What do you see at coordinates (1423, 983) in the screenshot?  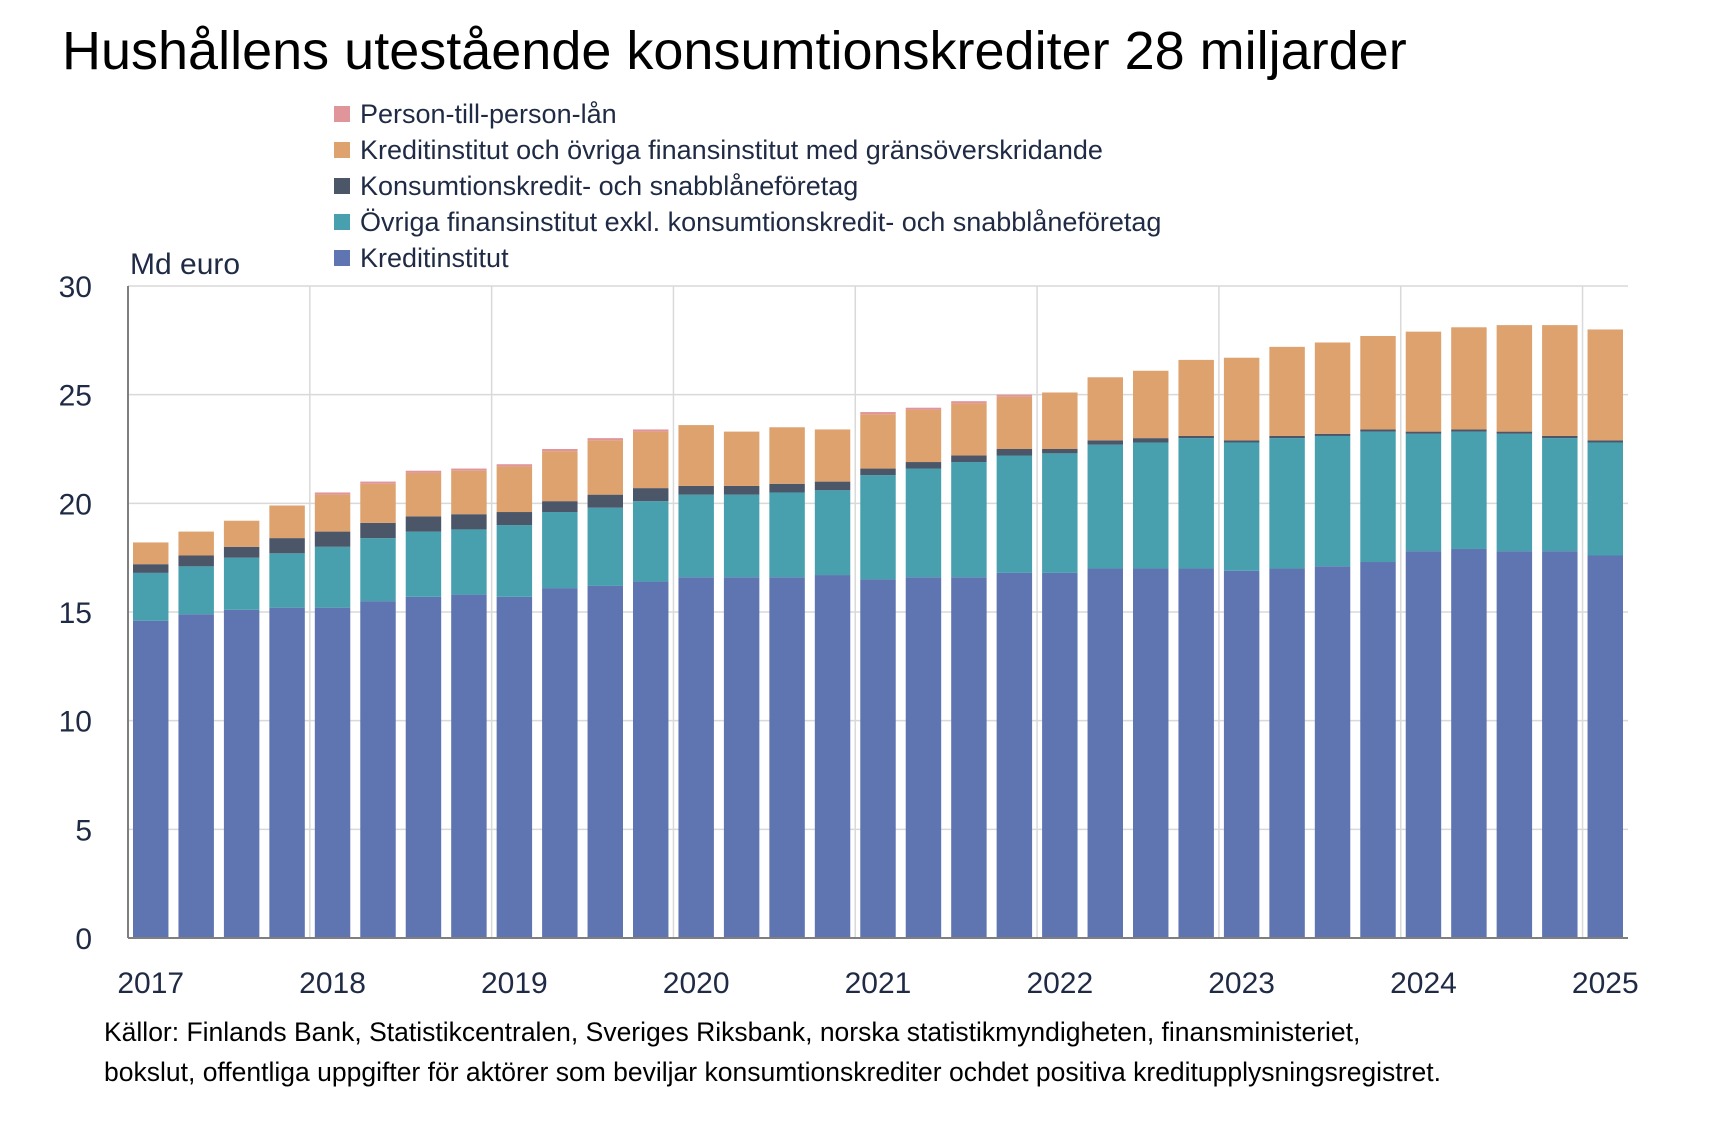 I see `x-tick-label: 2024` at bounding box center [1423, 983].